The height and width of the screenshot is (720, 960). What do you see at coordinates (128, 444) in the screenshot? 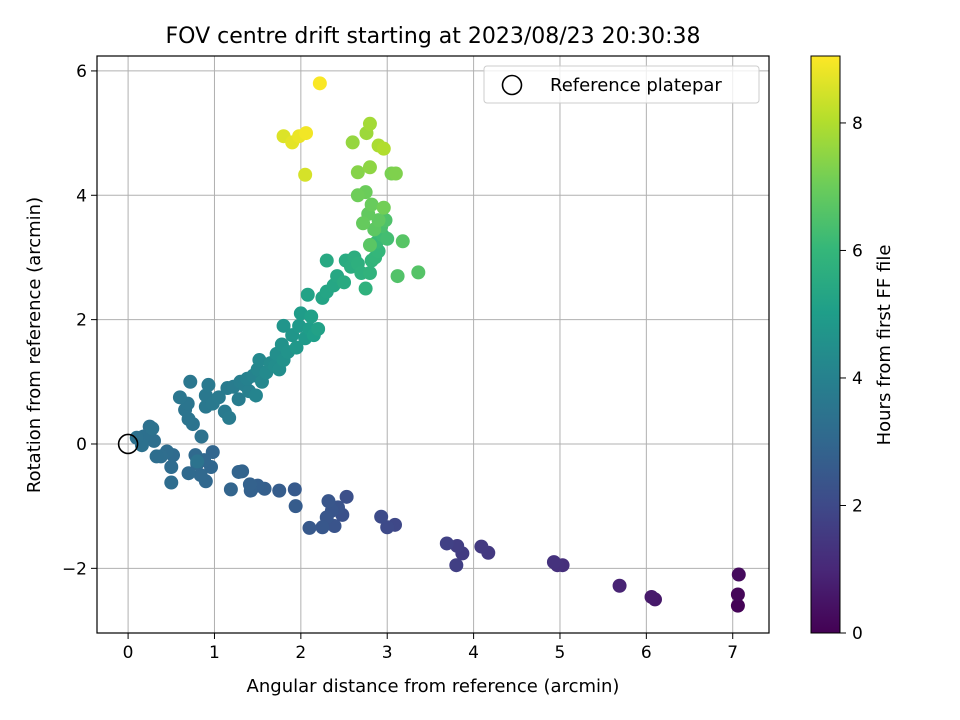
I see `reference-platepar-marker` at bounding box center [128, 444].